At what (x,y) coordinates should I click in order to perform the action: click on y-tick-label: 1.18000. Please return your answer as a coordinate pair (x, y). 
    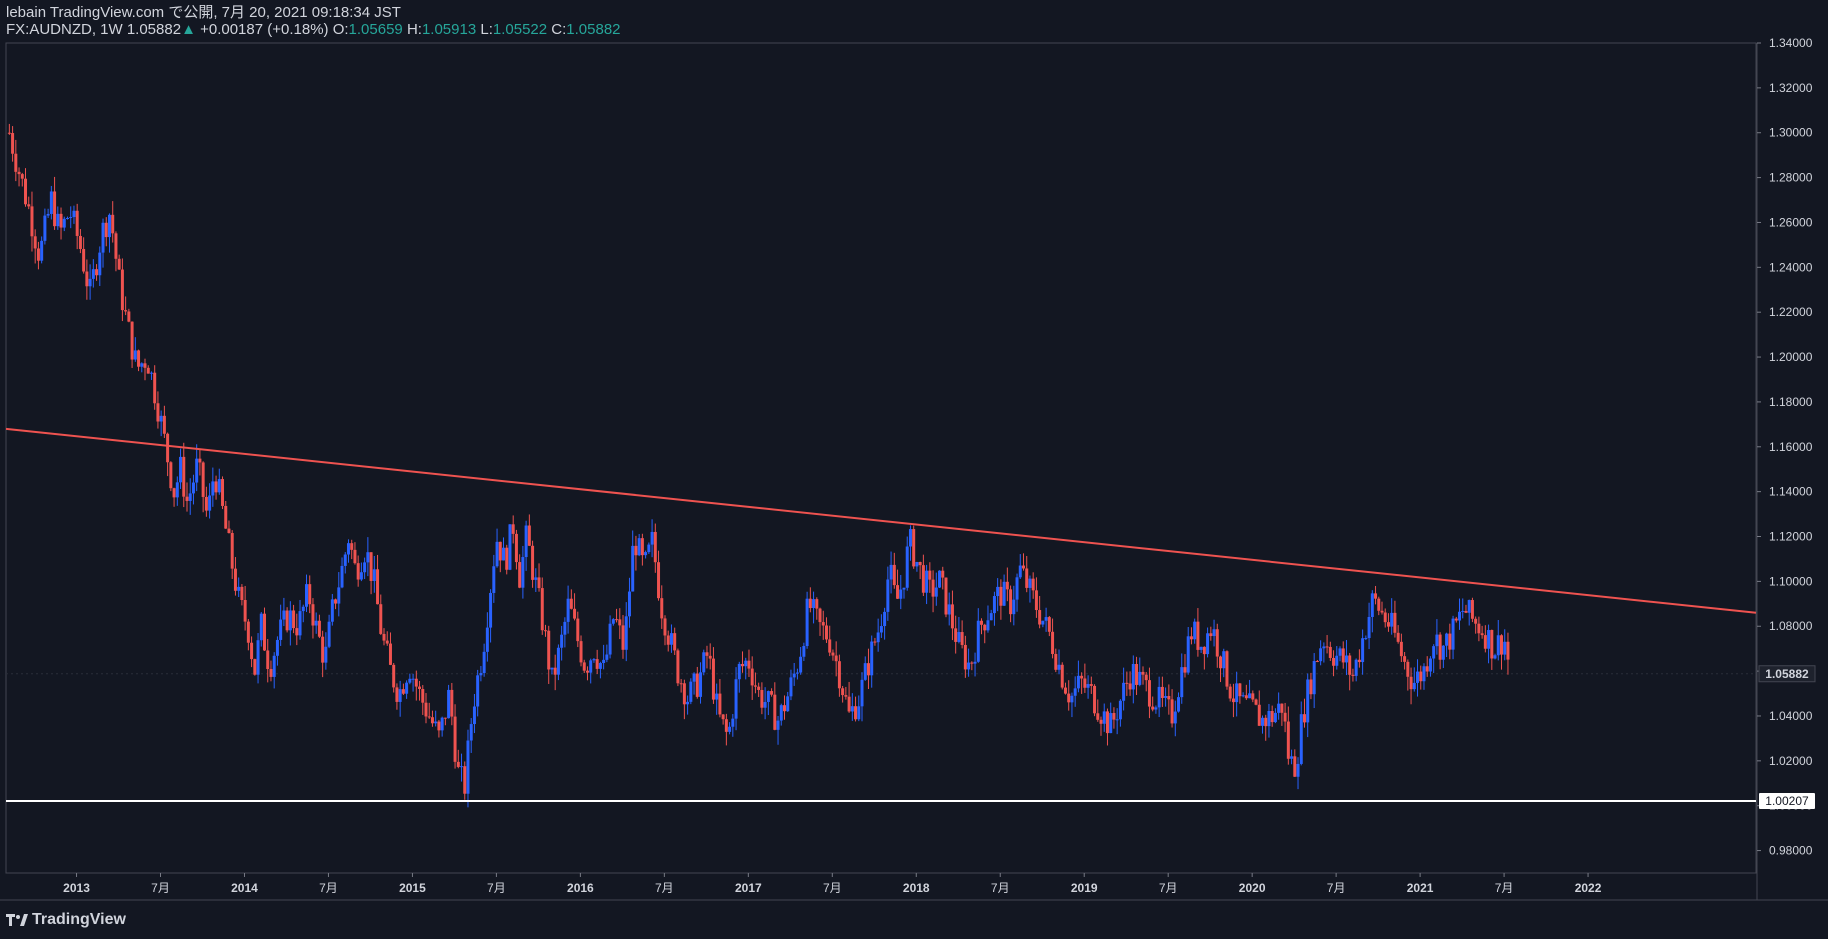
    Looking at the image, I should click on (1791, 402).